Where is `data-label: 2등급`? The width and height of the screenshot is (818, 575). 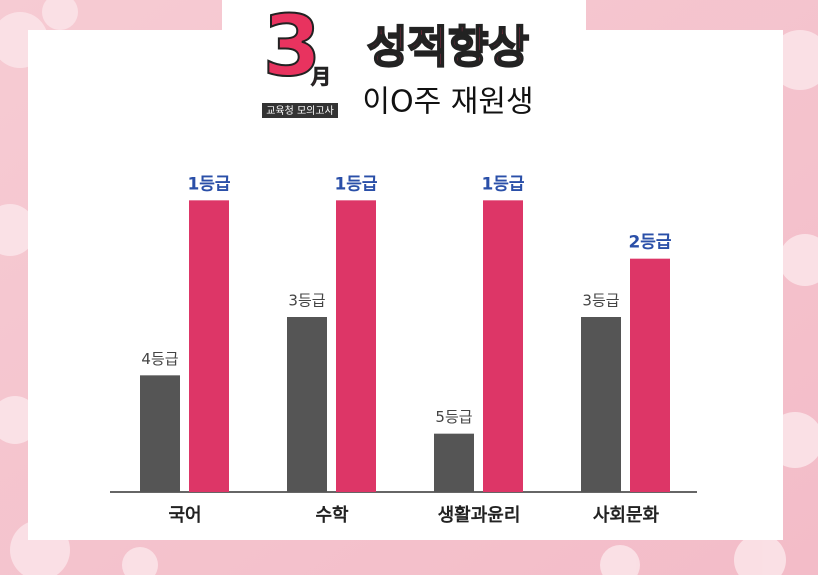 data-label: 2등급 is located at coordinates (649, 243).